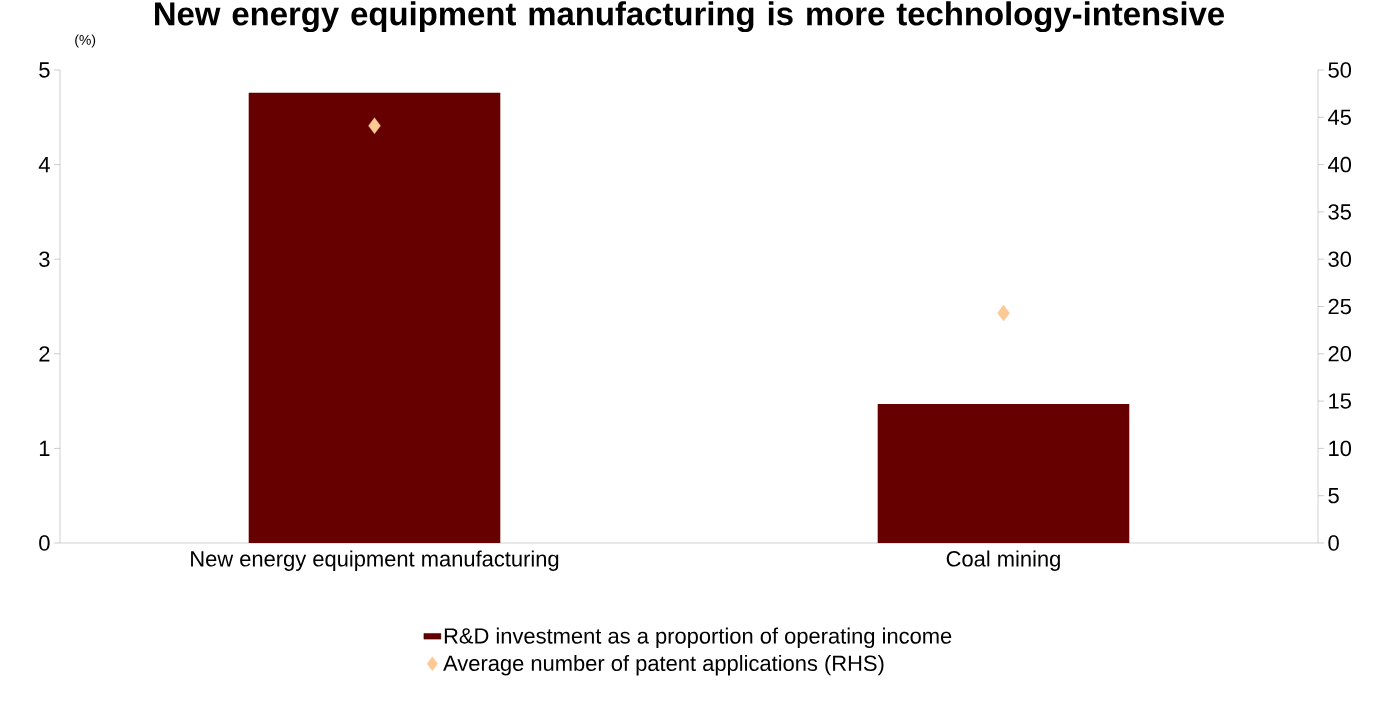 The image size is (1390, 714). Describe the element at coordinates (44, 259) in the screenshot. I see `y-tick-label: 3` at that location.